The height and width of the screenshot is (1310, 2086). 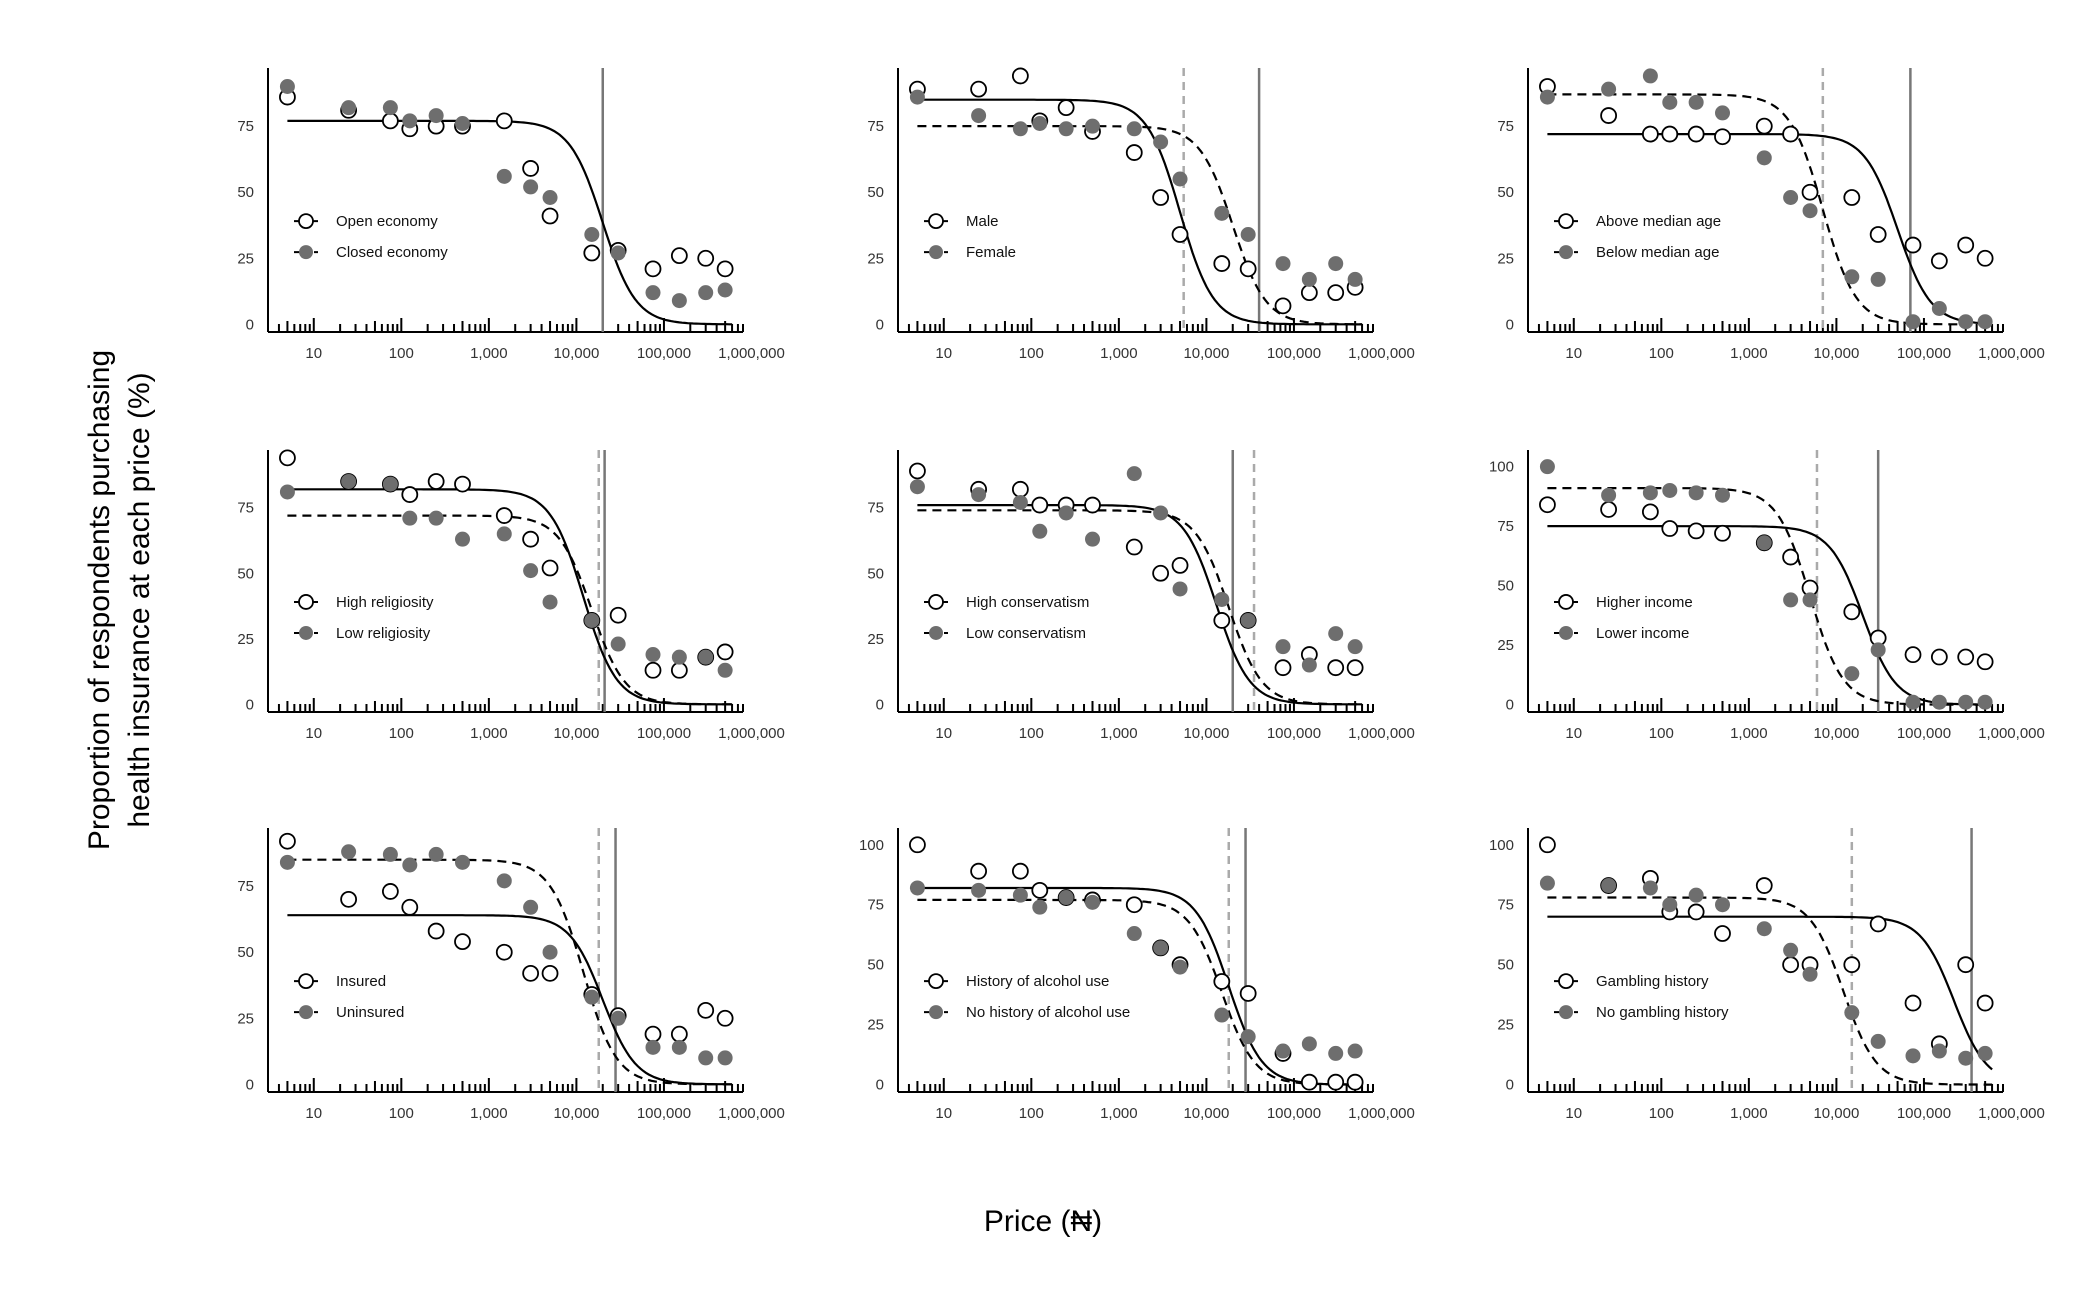 What do you see at coordinates (1662, 1012) in the screenshot?
I see `legend-label: No gambling history` at bounding box center [1662, 1012].